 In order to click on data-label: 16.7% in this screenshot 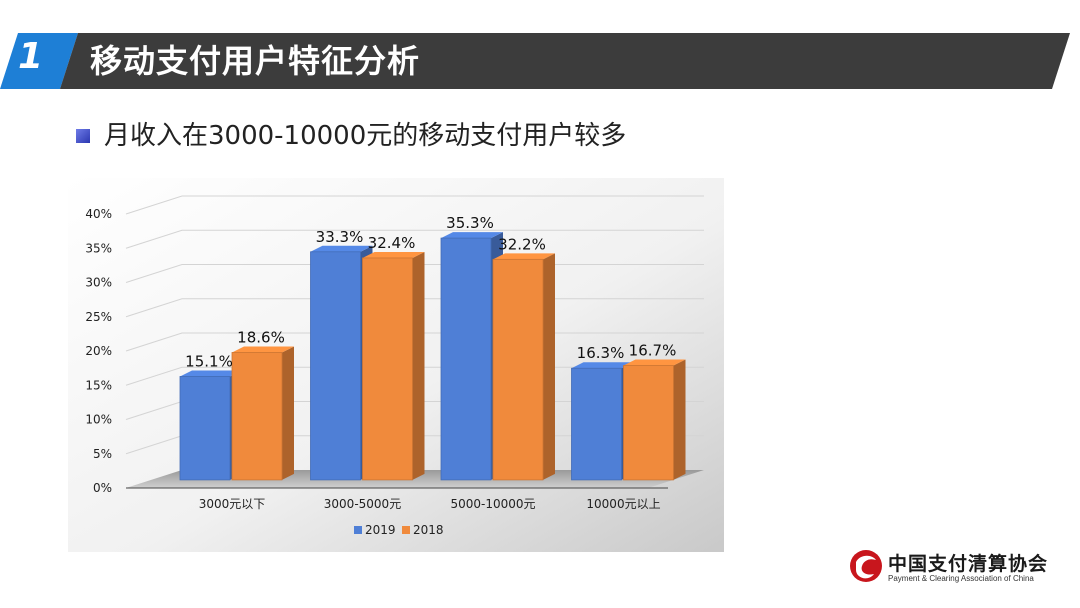, I will do `click(653, 351)`.